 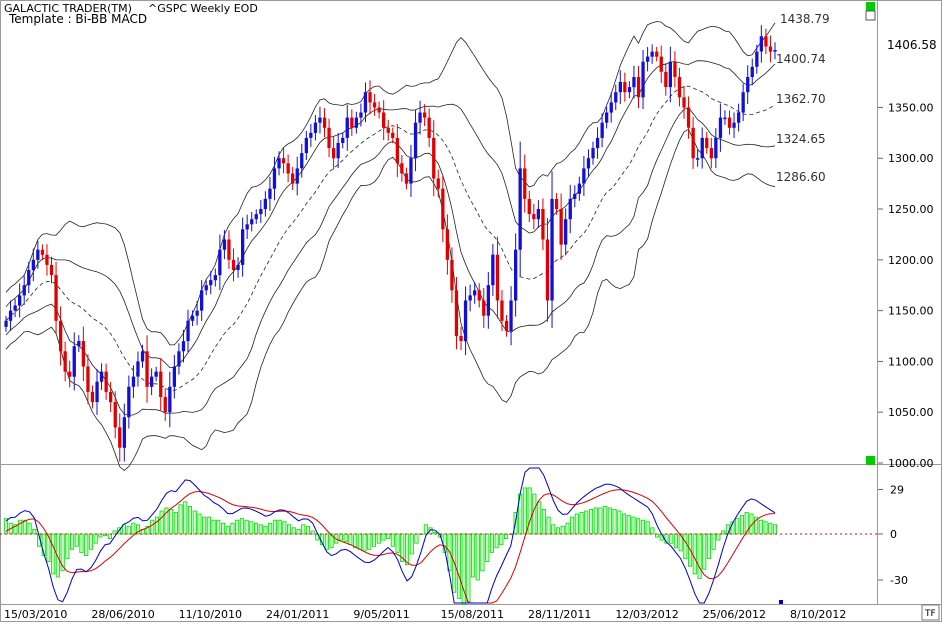 I want to click on price-tick-label: 1200.00, so click(x=911, y=260).